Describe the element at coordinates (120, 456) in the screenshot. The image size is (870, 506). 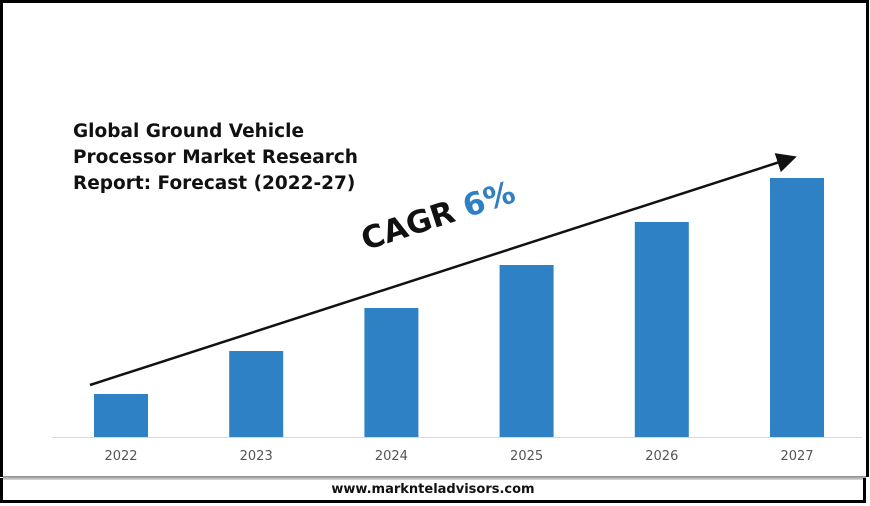
I see `x-tick-label: 2022` at that location.